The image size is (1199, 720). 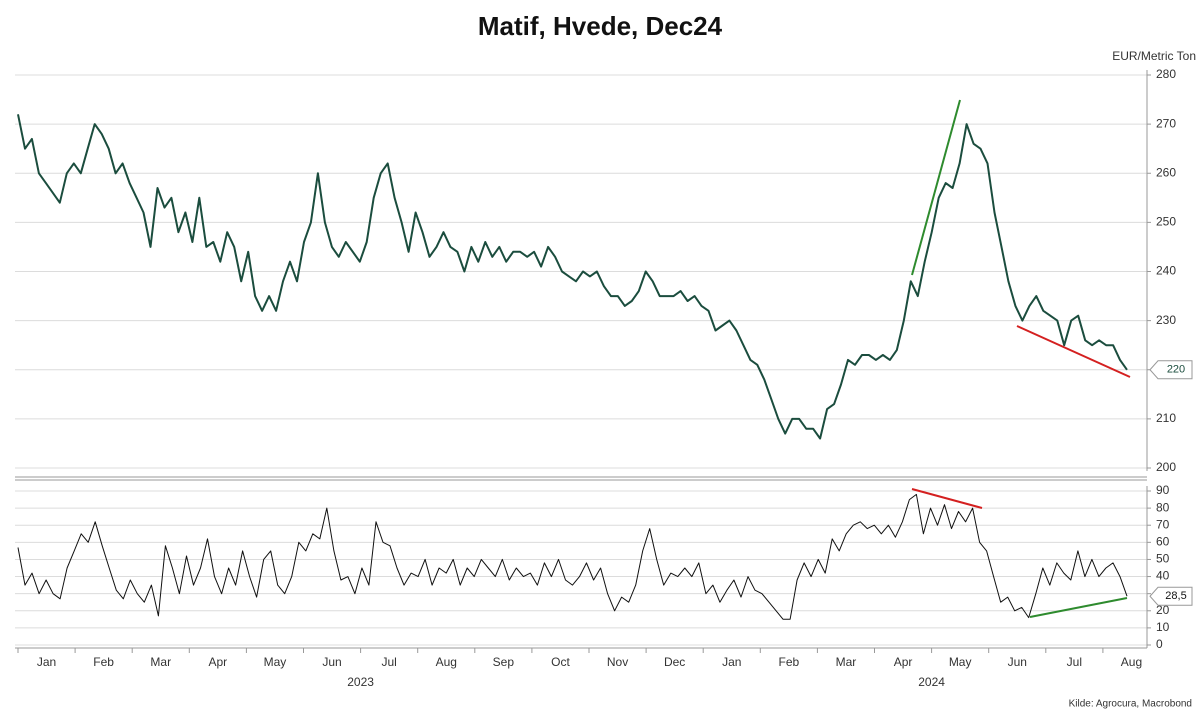 What do you see at coordinates (1166, 222) in the screenshot?
I see `y-tick-label: 250` at bounding box center [1166, 222].